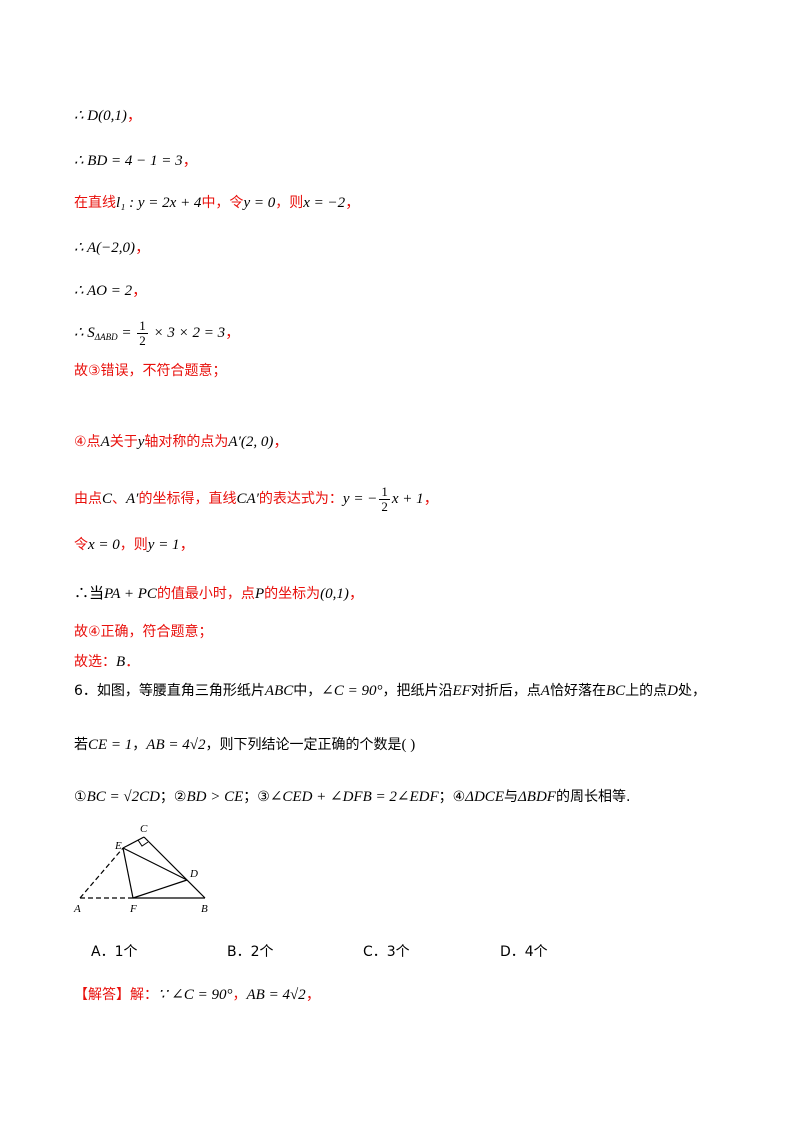  What do you see at coordinates (215, 797) in the screenshot?
I see `math: BD > CE` at bounding box center [215, 797].